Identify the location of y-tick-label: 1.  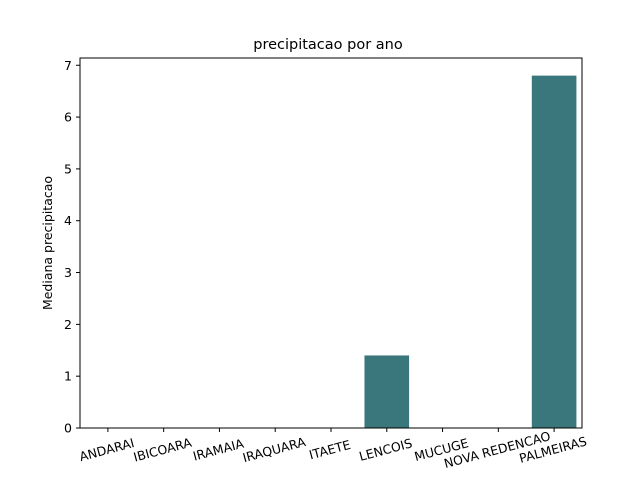
(68, 376).